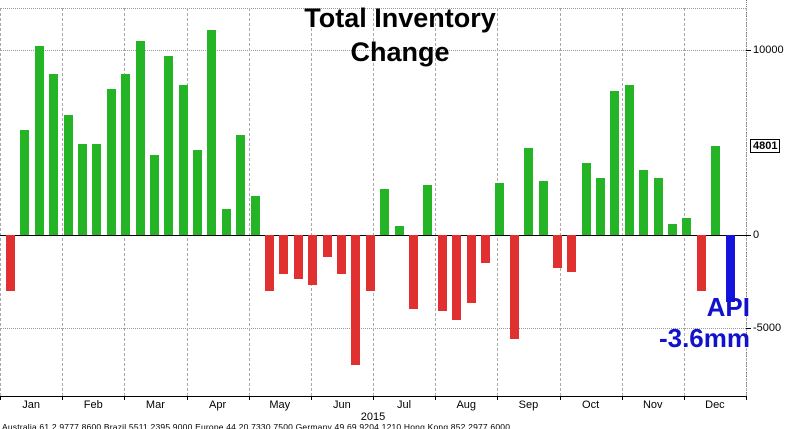  I want to click on x-axis-month-label: Dec, so click(715, 405).